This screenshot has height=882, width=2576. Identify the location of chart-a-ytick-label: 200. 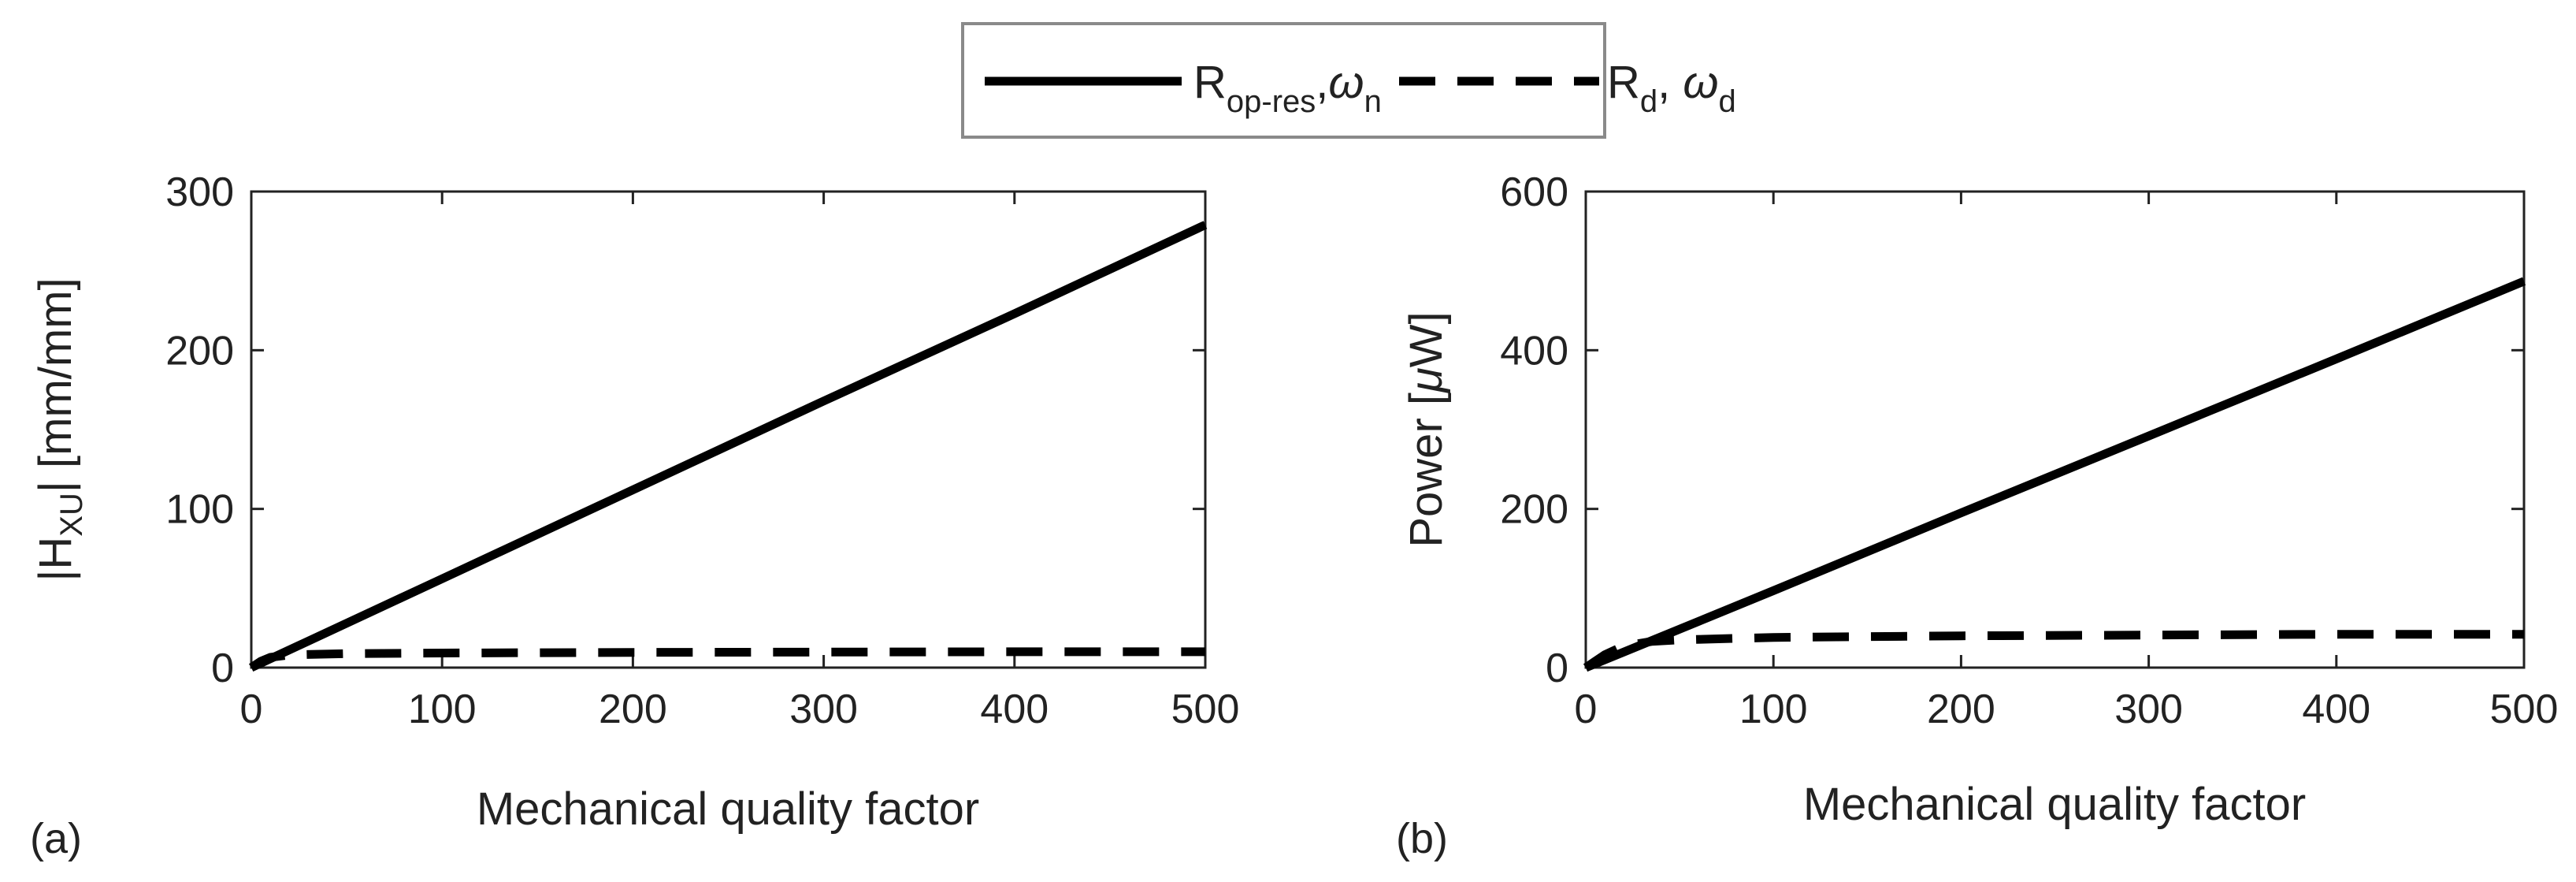
(199, 351).